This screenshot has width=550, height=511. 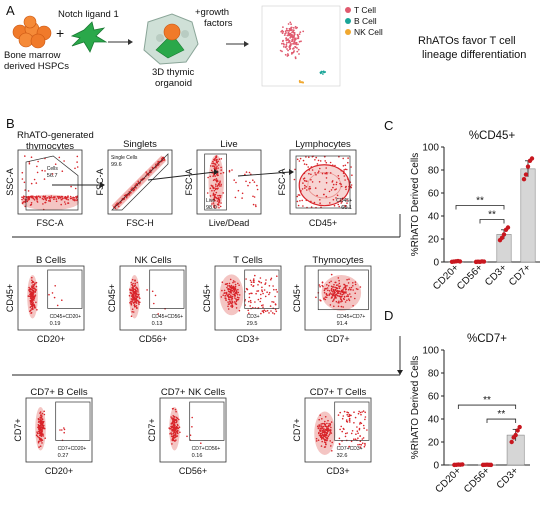 I want to click on flow-plot-10: CD7+ NK Cells CD7+CD56+0.16 CD56+ CD7+, so click(x=187, y=431).